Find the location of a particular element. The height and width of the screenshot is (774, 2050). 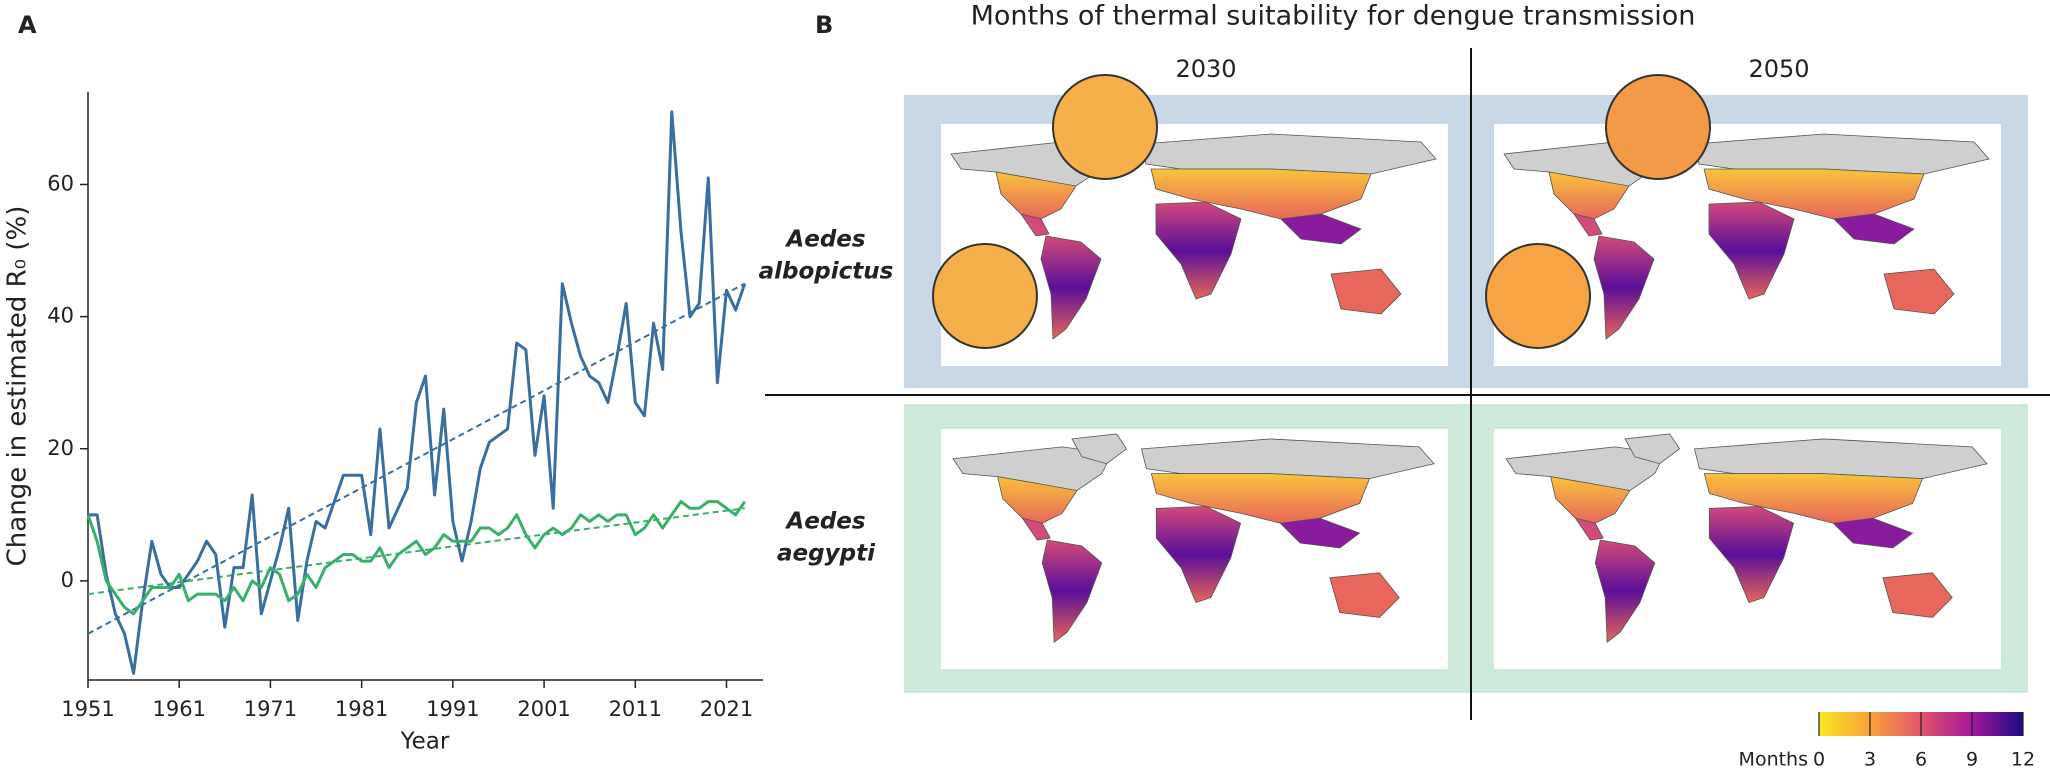

y-tick-label: 40 is located at coordinates (60, 316).